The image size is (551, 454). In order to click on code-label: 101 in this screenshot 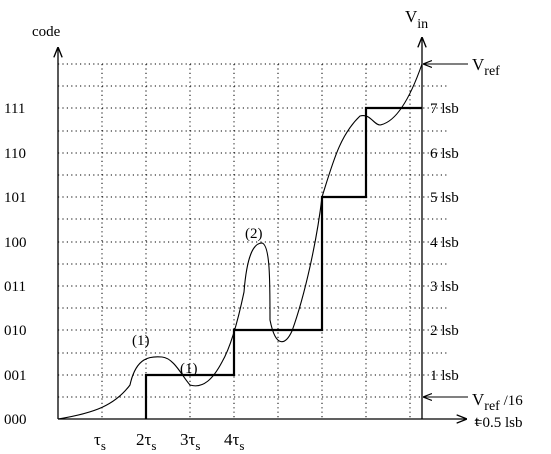, I will do `click(15, 198)`.